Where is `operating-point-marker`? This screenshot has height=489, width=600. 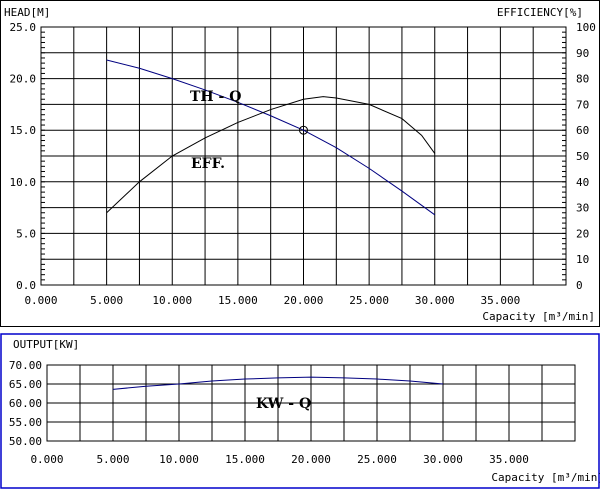
operating-point-marker is located at coordinates (303, 130).